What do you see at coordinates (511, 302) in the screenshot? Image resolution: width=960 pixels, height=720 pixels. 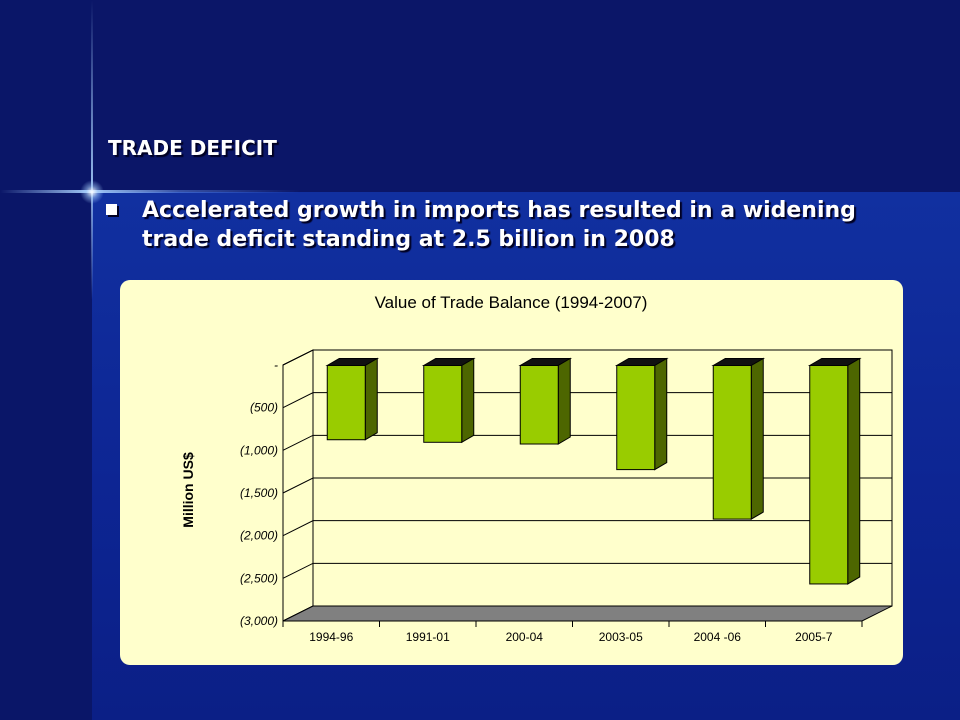 I see `chart-title: Value of Trade Balance (1994-2007)` at bounding box center [511, 302].